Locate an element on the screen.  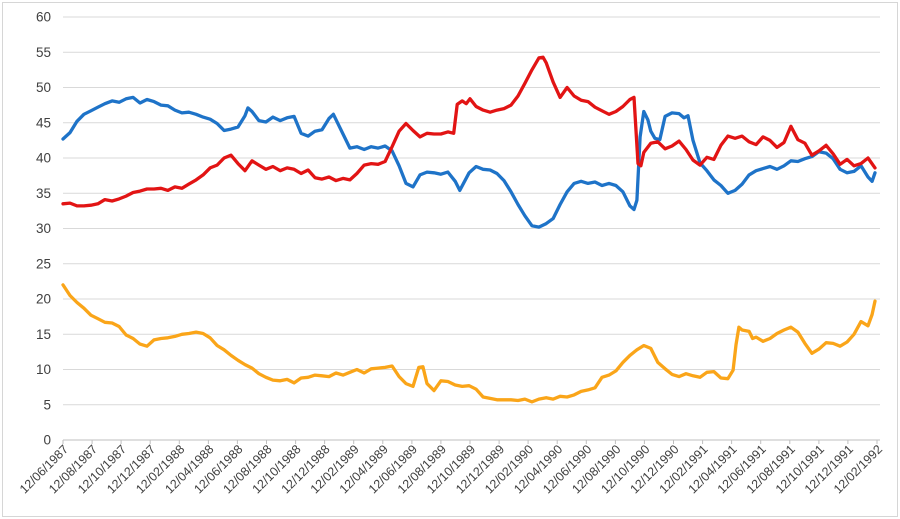
y-tick-label: 20 is located at coordinates (43, 299).